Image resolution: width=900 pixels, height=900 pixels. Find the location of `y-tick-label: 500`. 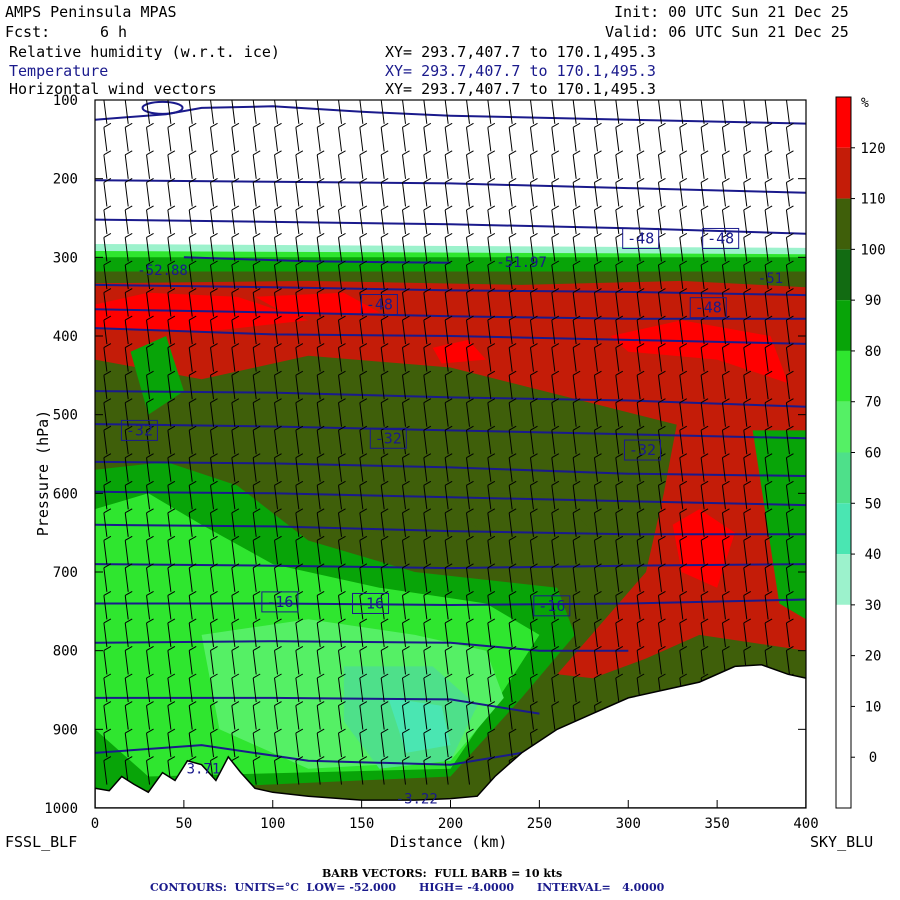

y-tick-label: 500 is located at coordinates (65, 416).